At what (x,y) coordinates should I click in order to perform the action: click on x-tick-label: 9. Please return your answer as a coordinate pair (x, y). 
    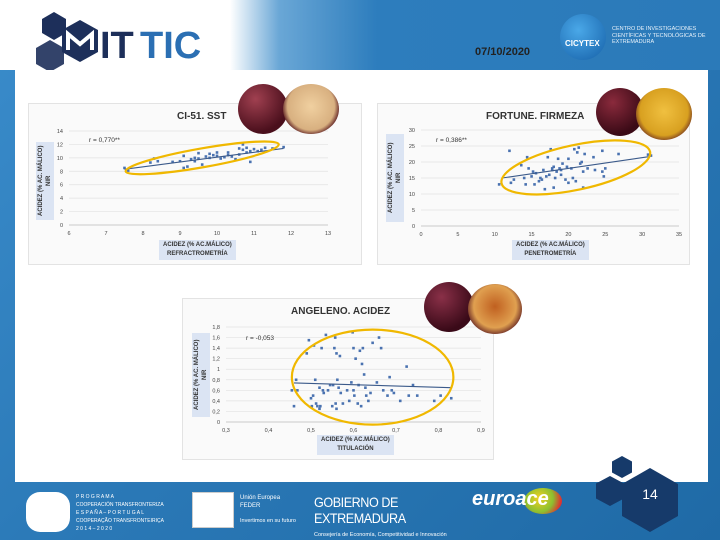
    Looking at the image, I should click on (179, 234).